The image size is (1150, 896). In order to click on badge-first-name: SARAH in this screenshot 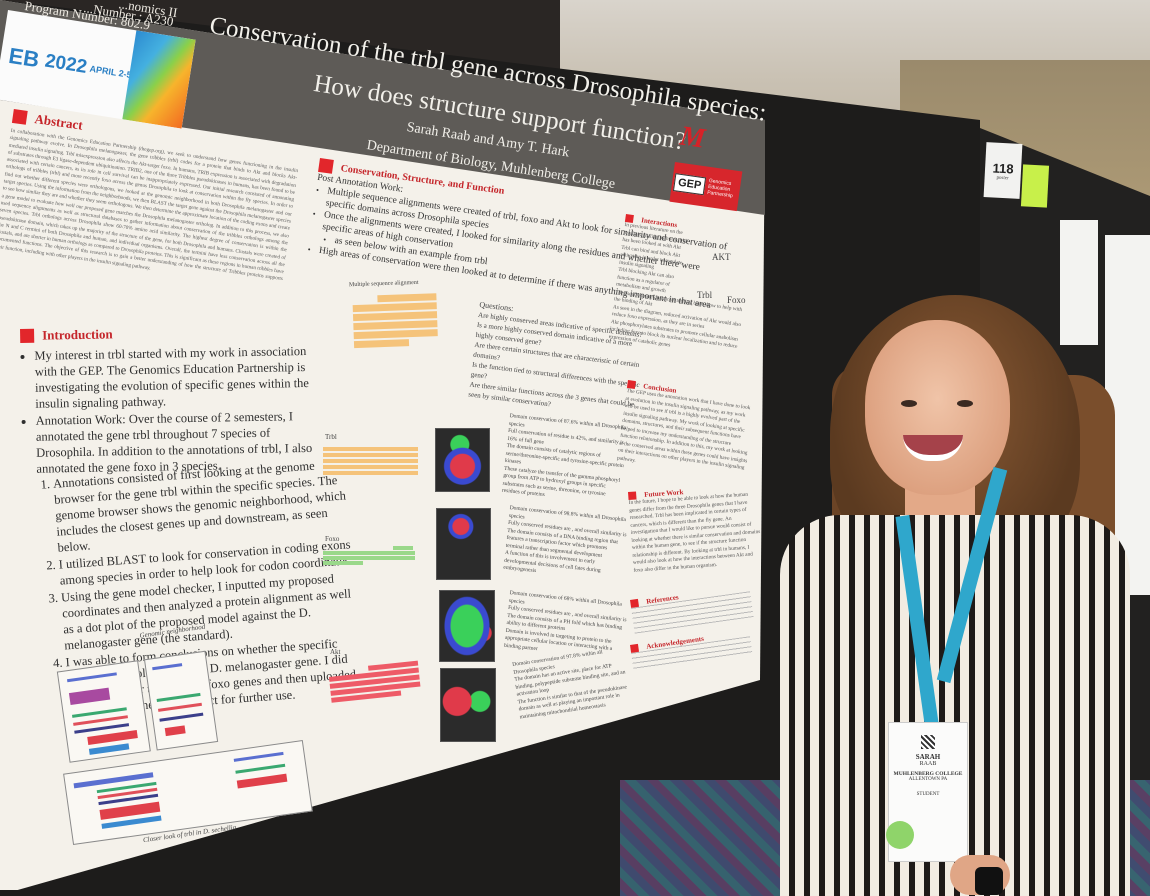, I will do `click(928, 757)`.